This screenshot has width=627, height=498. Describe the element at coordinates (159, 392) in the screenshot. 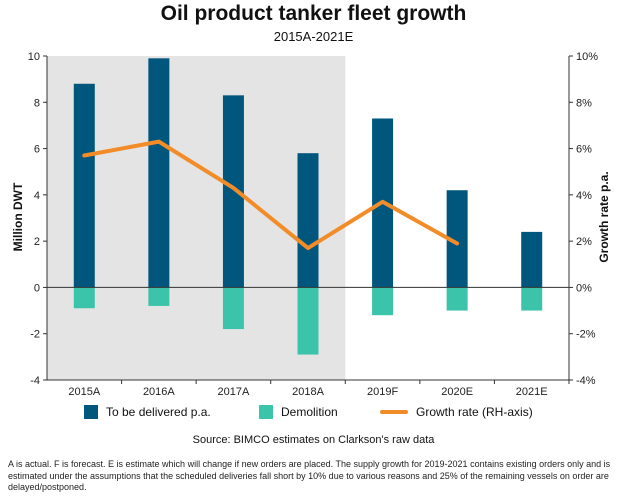

I see `x-tick-label: 2016A` at that location.